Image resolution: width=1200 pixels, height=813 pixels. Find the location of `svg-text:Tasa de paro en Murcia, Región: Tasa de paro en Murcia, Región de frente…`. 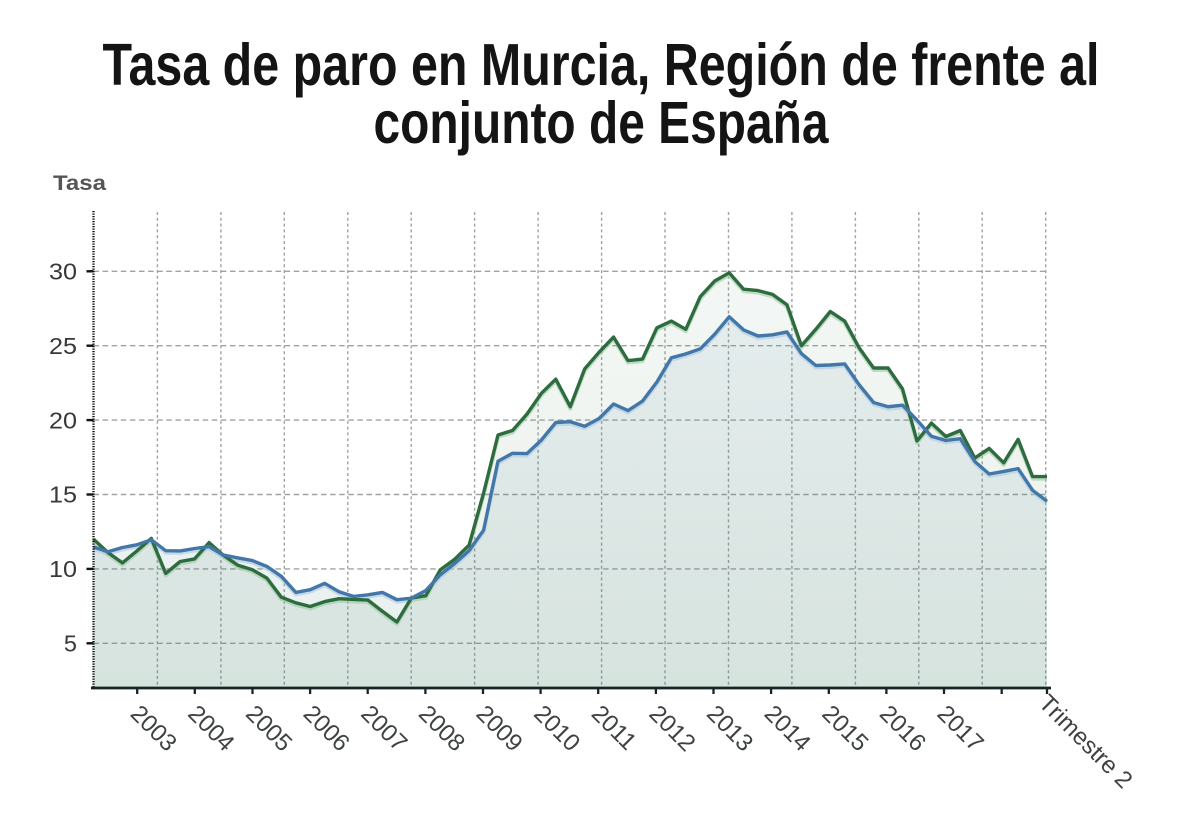

svg-text:Tasa de paro en Murcia, Región: Tasa de paro en Murcia, Región de frente… is located at coordinates (601, 65).